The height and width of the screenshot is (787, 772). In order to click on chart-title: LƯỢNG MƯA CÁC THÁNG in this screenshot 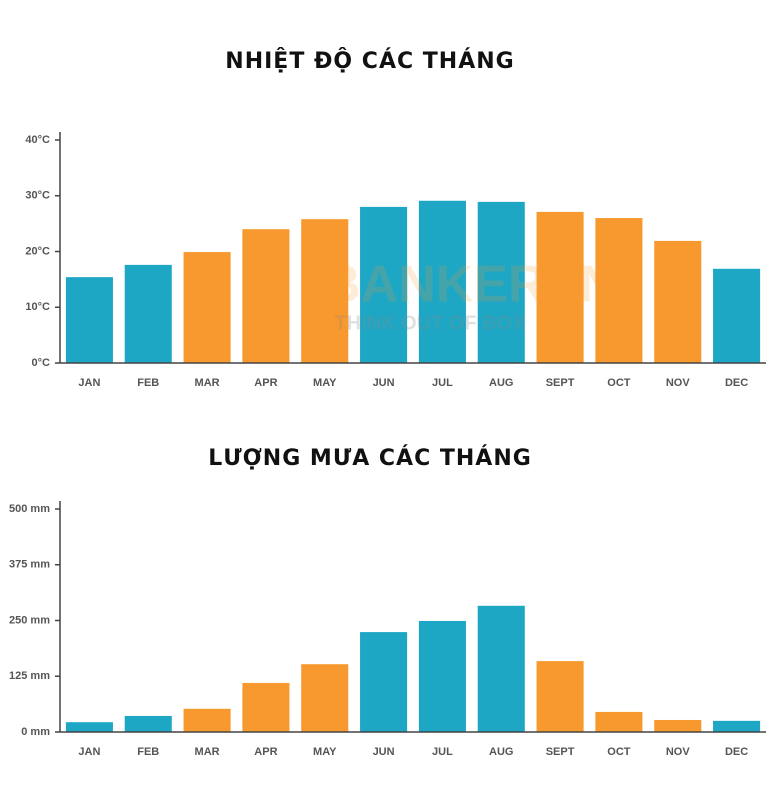, I will do `click(370, 458)`.